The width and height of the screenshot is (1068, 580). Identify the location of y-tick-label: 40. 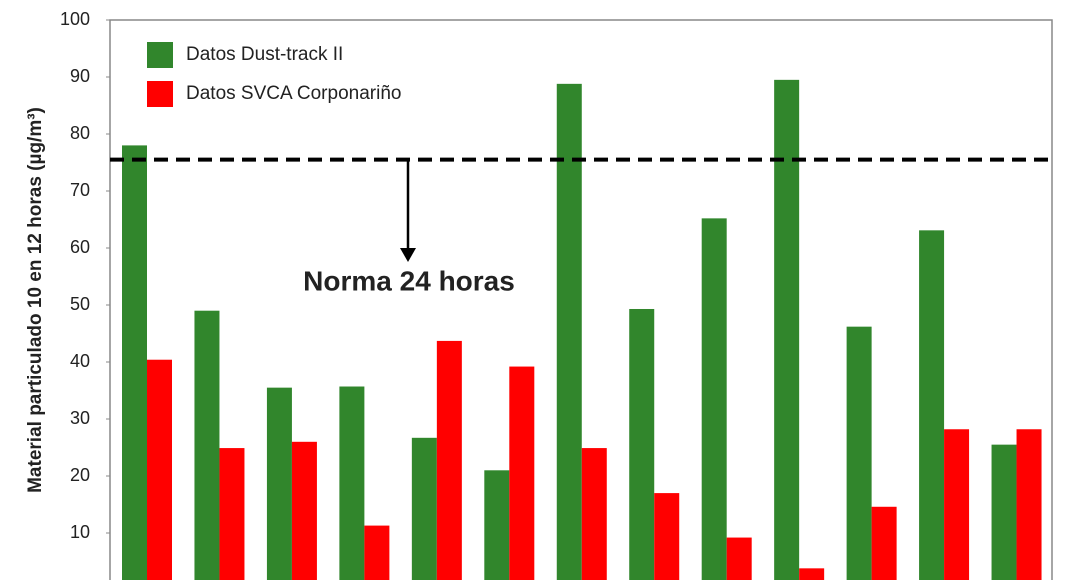
(80, 361).